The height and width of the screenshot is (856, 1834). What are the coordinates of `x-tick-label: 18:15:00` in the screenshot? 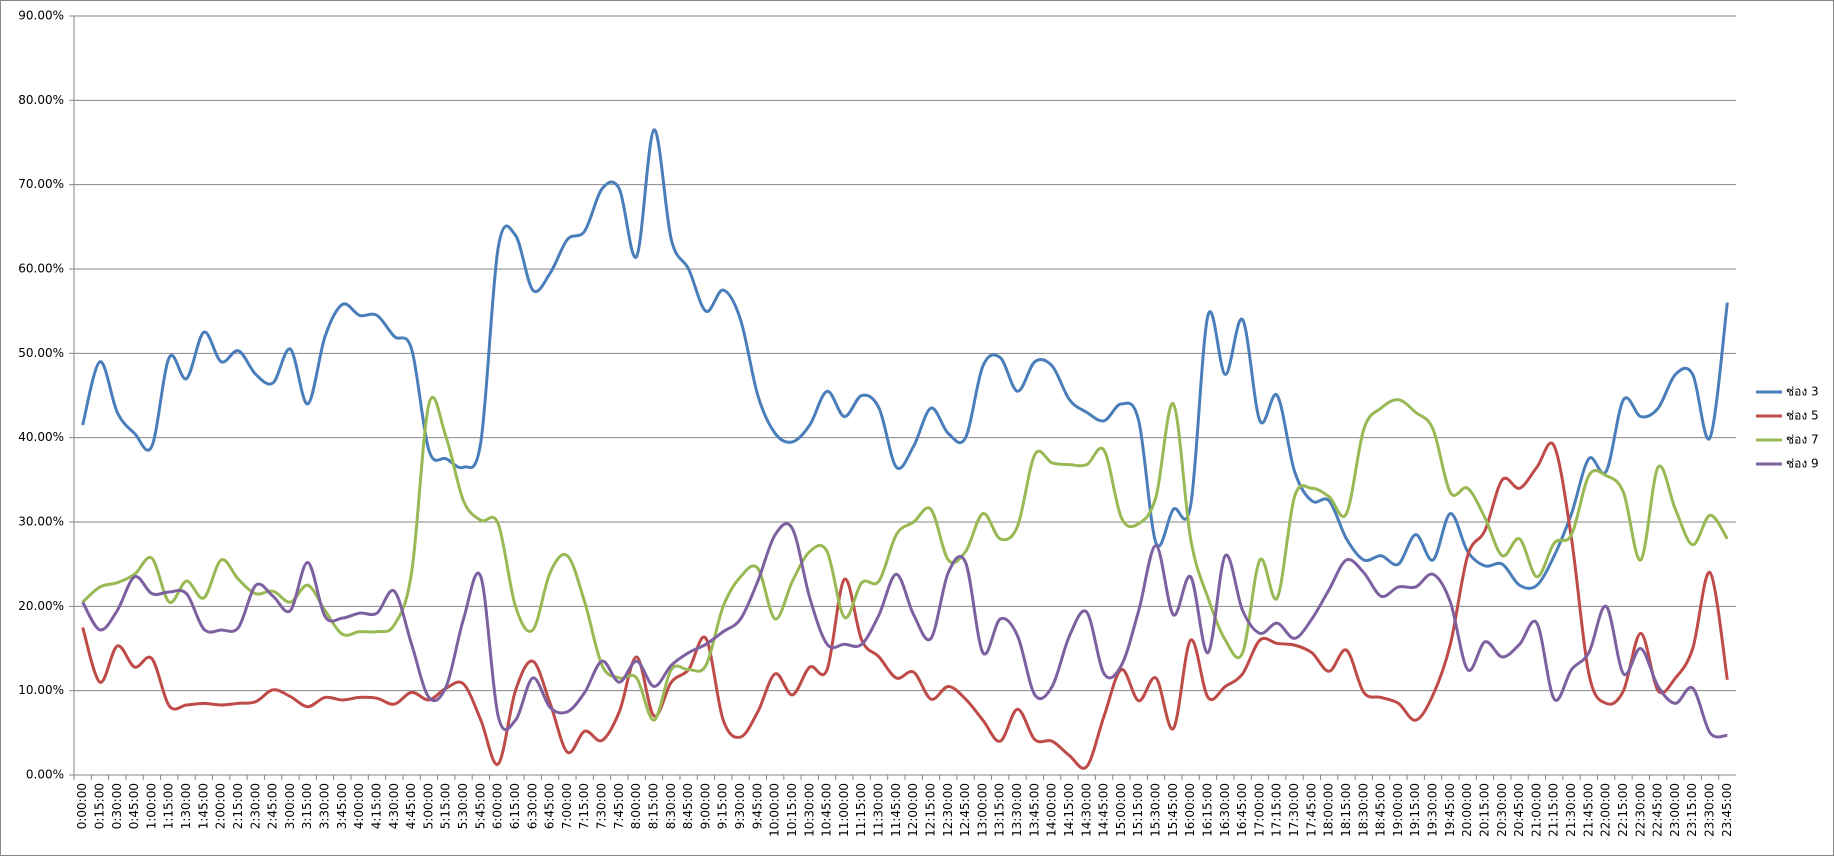 It's located at (1346, 810).